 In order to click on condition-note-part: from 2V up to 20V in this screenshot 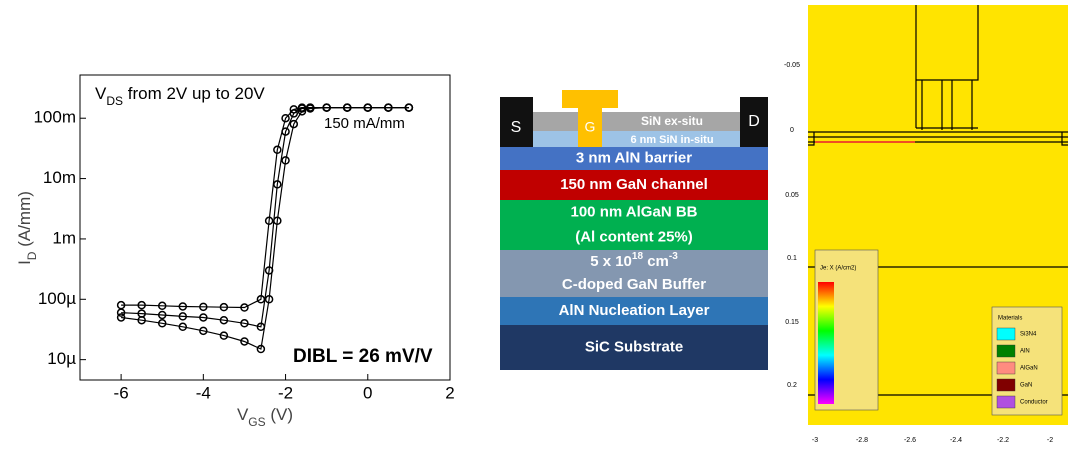, I will do `click(194, 93)`.